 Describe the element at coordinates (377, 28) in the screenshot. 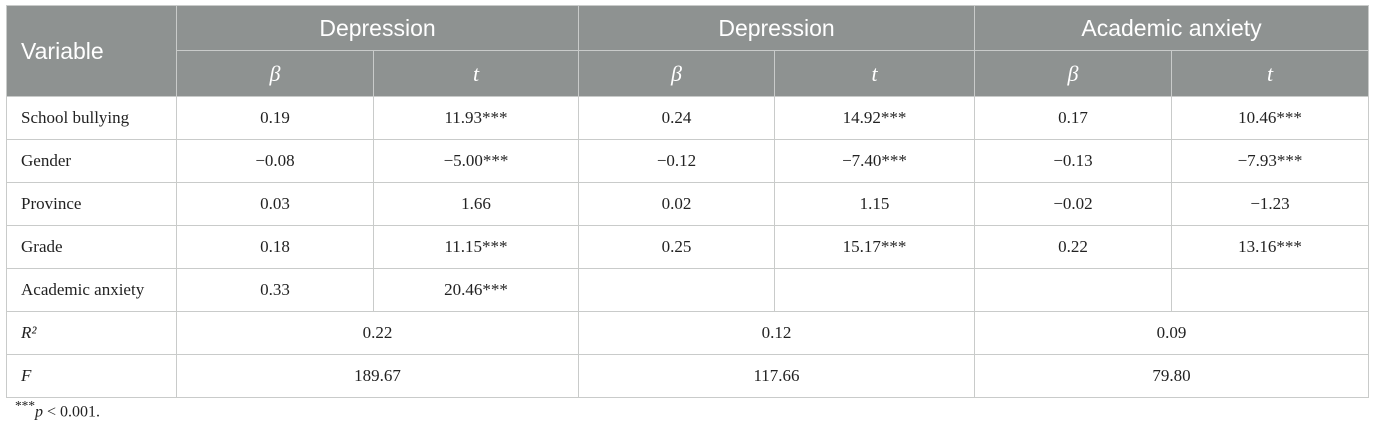

I see `header-group-depression-1: Depression` at that location.